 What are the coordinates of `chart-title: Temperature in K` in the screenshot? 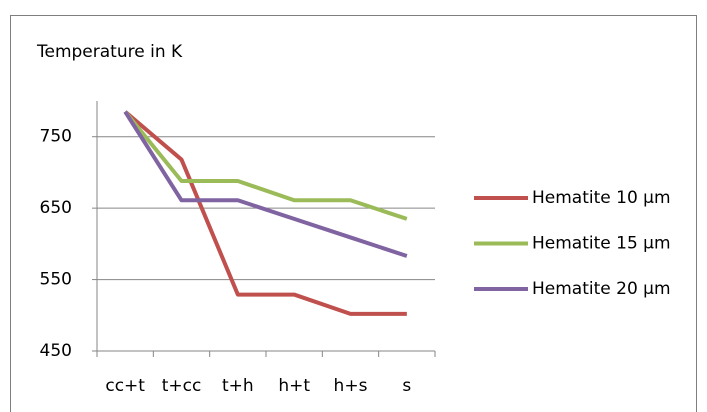 It's located at (109, 52).